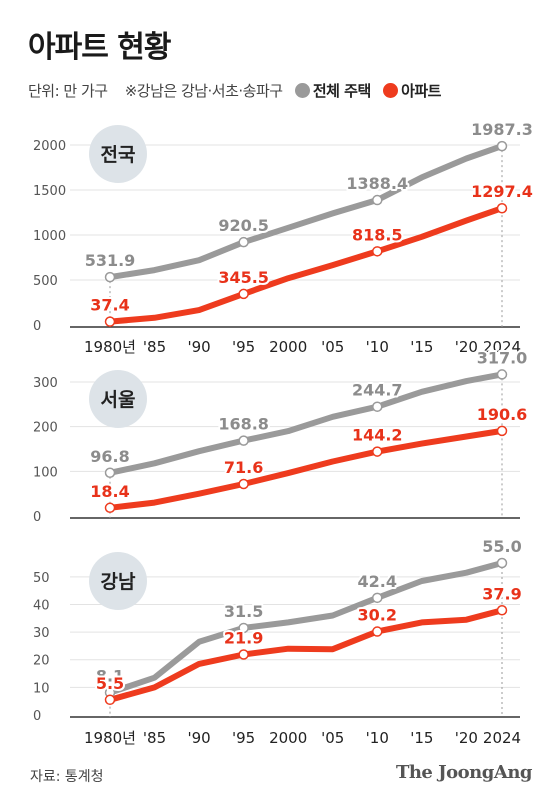 This screenshot has height=808, width=560. I want to click on y-tick-label: 40, so click(41, 605).